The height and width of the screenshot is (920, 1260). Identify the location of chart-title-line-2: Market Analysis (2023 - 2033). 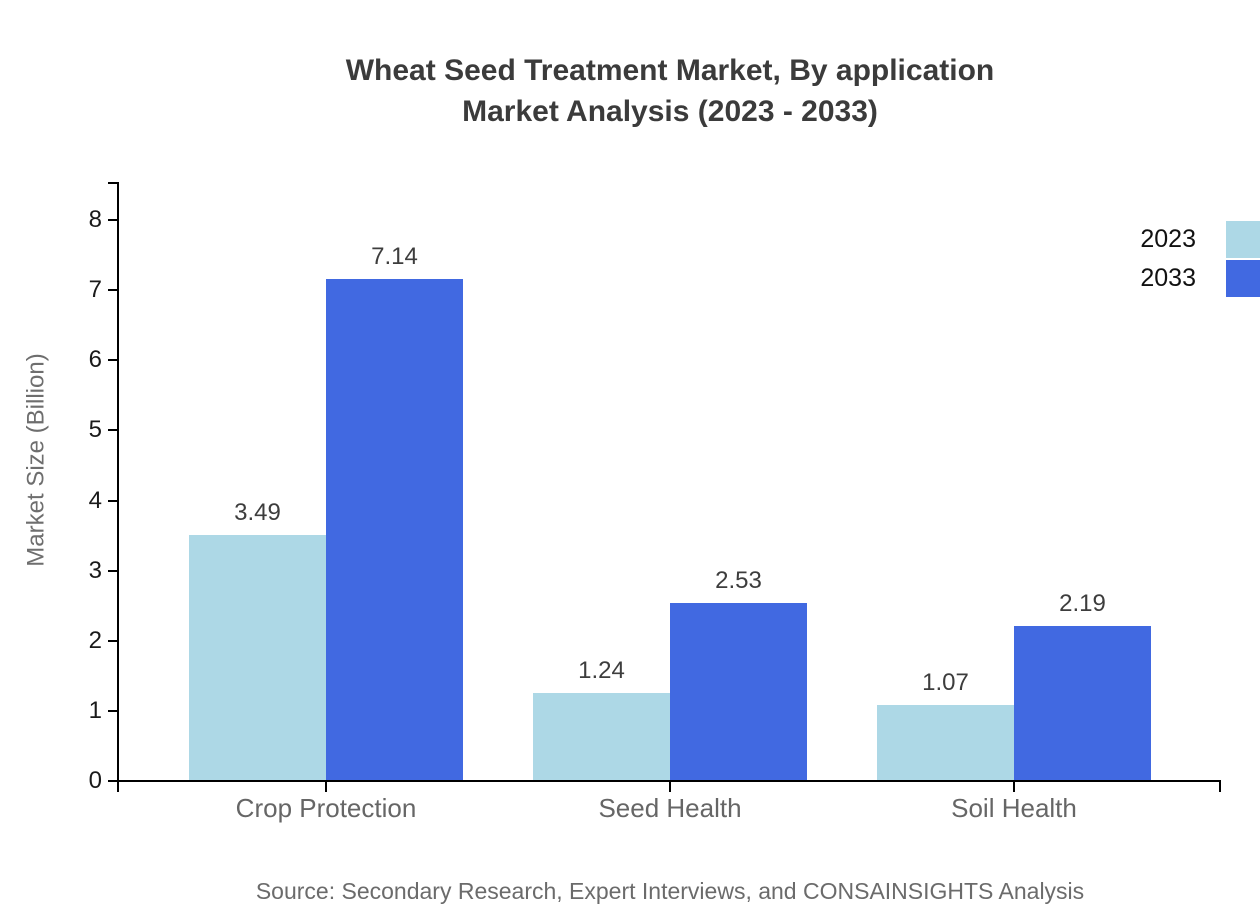
(670, 111).